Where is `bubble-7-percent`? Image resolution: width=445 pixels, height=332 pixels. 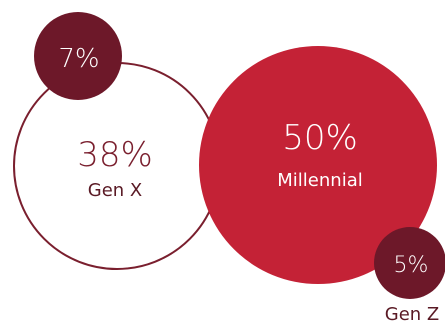
bubble-7-percent is located at coordinates (78, 56).